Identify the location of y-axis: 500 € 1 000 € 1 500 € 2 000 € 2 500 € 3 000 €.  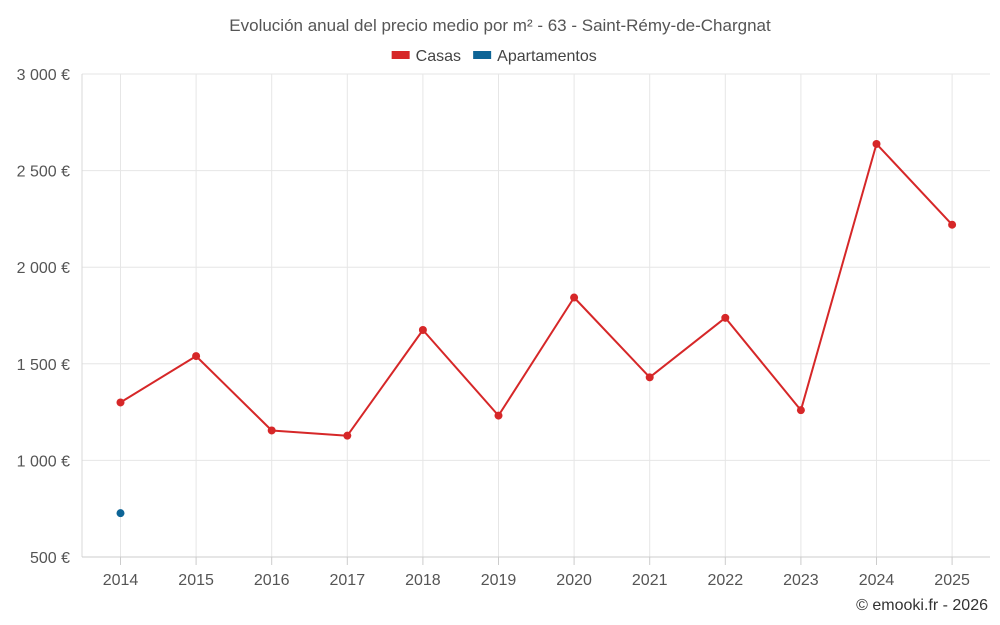
(50, 317).